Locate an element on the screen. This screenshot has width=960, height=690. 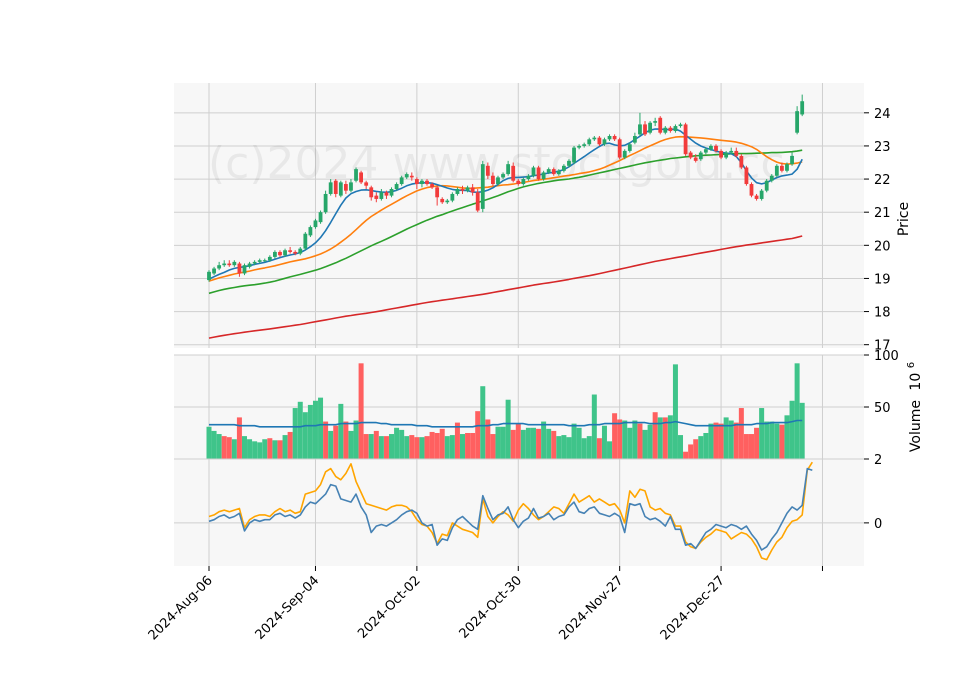
y-tick-label: 23 is located at coordinates (882, 147).